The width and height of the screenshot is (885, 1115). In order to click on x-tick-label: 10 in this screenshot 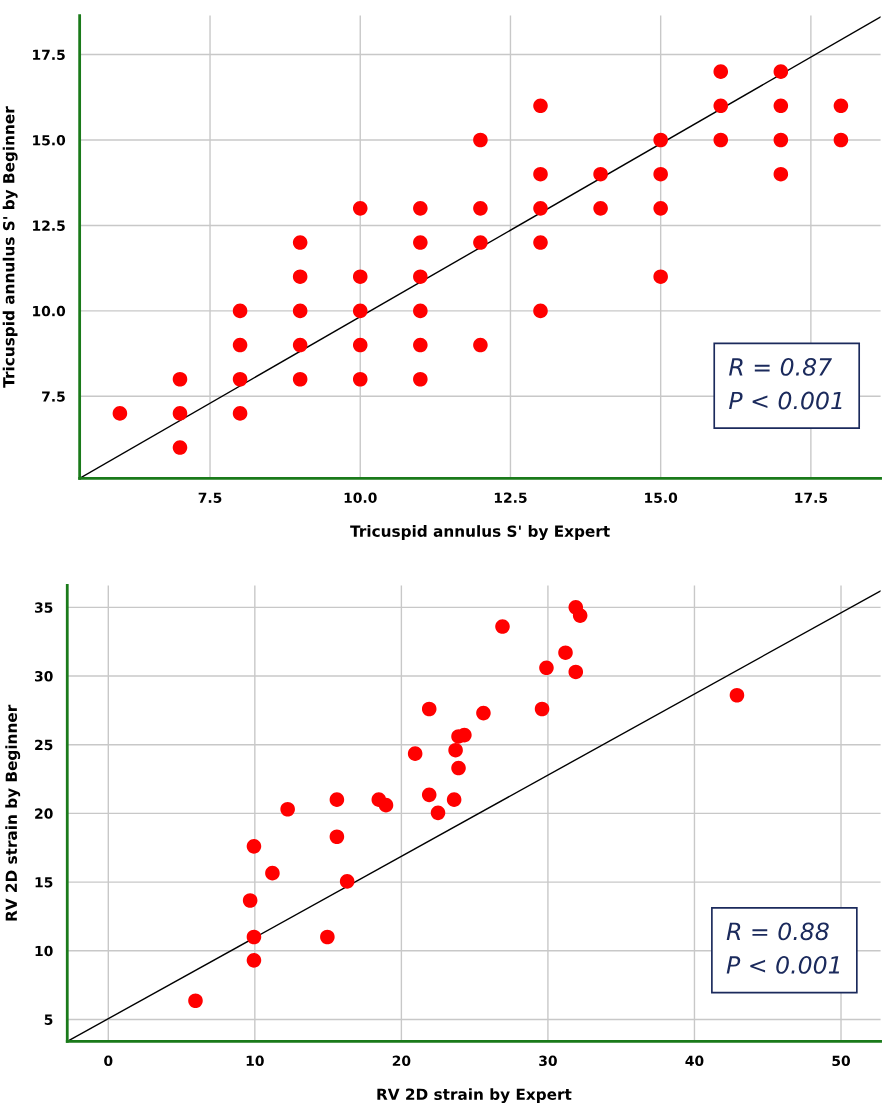, I will do `click(255, 1061)`.